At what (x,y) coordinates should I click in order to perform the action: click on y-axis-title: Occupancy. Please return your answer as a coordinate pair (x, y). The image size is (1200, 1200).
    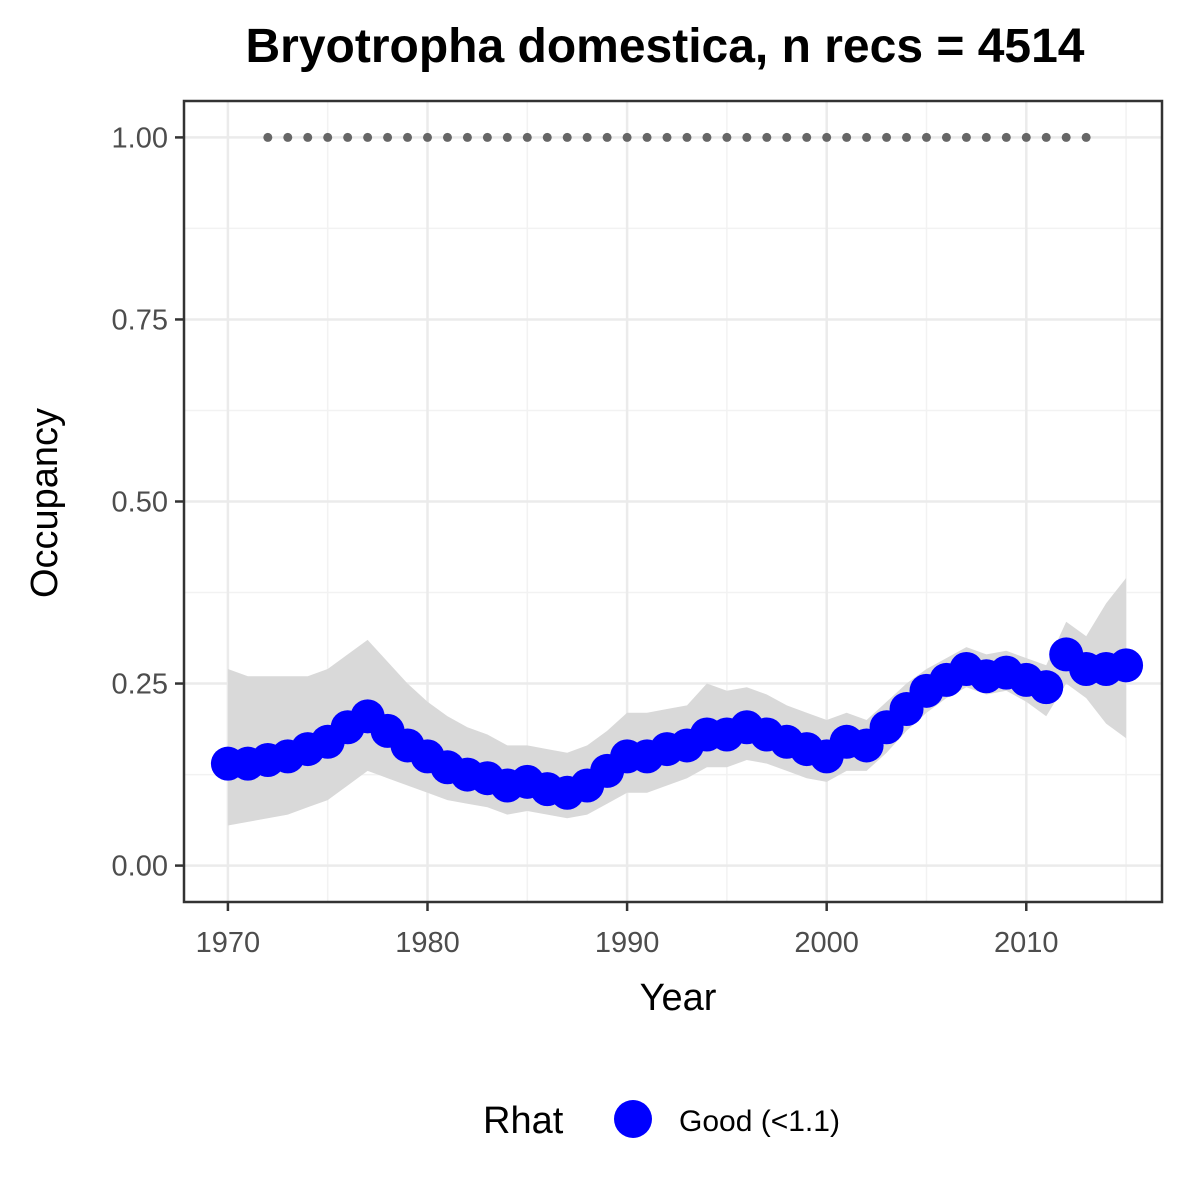
    Looking at the image, I should click on (45, 503).